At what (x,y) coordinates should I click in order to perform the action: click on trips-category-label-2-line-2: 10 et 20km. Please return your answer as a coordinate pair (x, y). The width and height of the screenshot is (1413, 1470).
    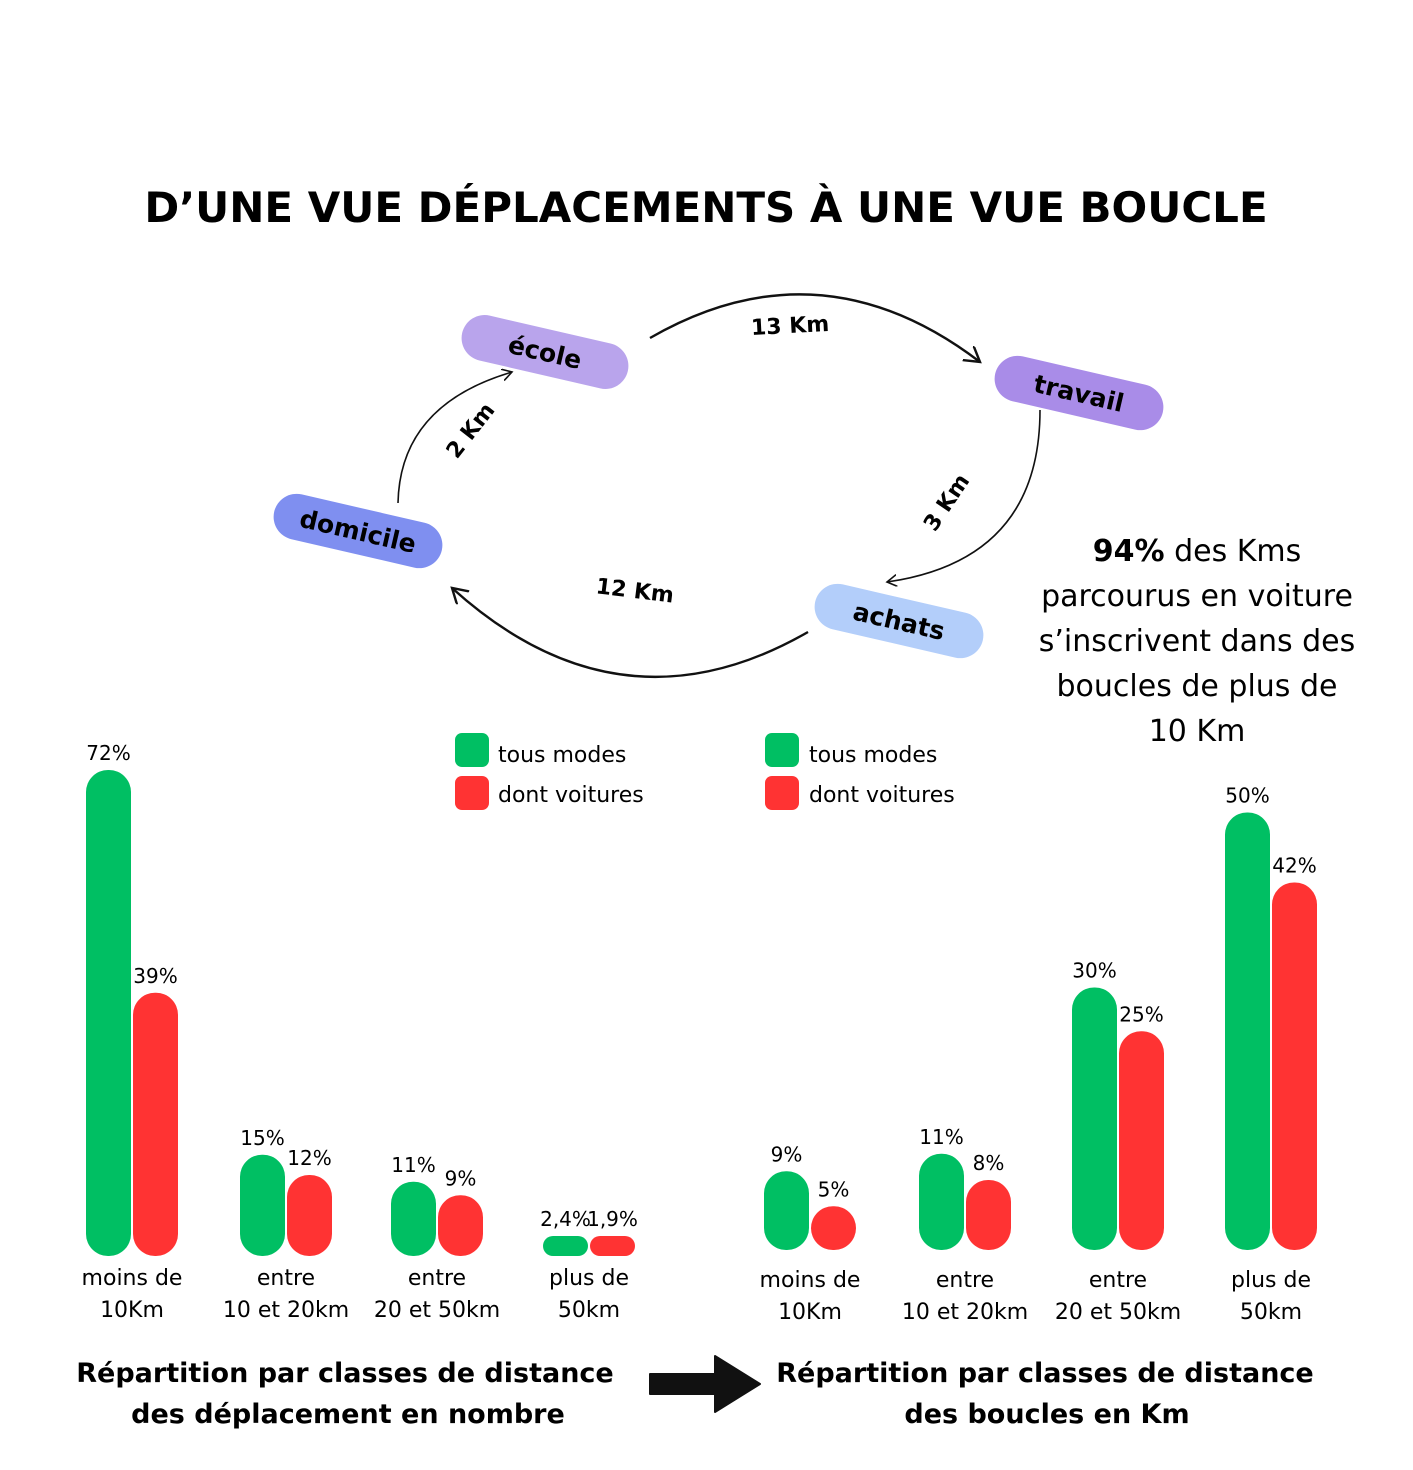
    Looking at the image, I should click on (286, 1310).